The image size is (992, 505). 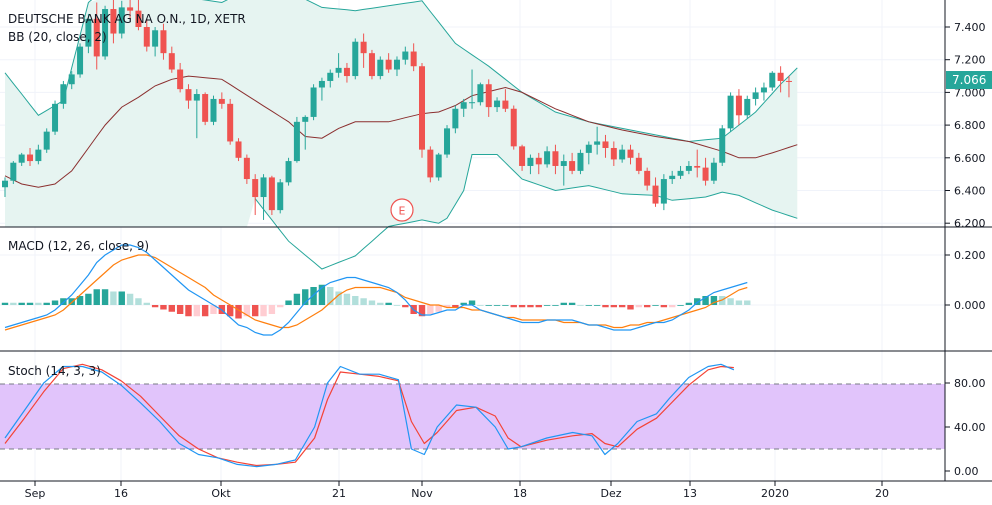 What do you see at coordinates (965, 427) in the screenshot?
I see `stoch-axis: 80.00 40.00 0.00` at bounding box center [965, 427].